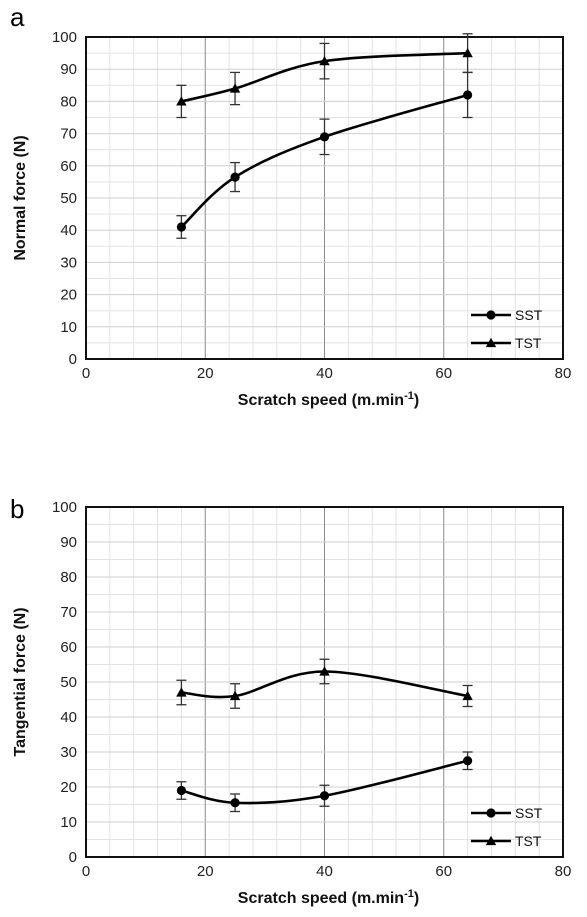 This screenshot has height=917, width=587. I want to click on panel-letter: b, so click(17, 509).